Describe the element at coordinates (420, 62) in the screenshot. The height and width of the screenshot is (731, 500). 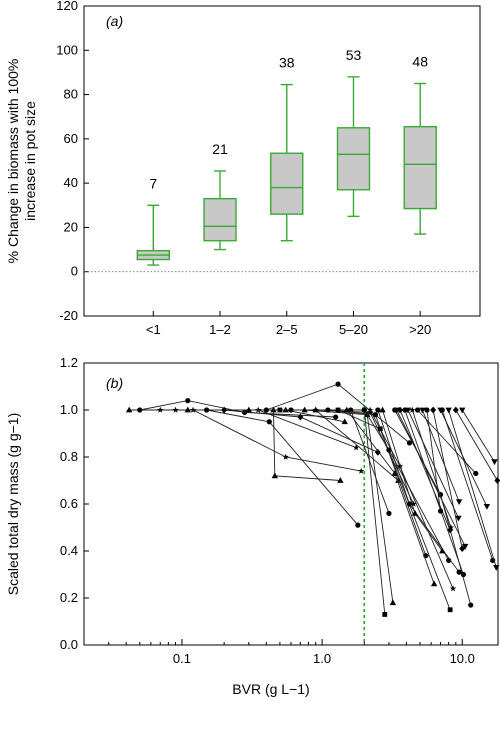
I see `sample-count-label: 48` at that location.